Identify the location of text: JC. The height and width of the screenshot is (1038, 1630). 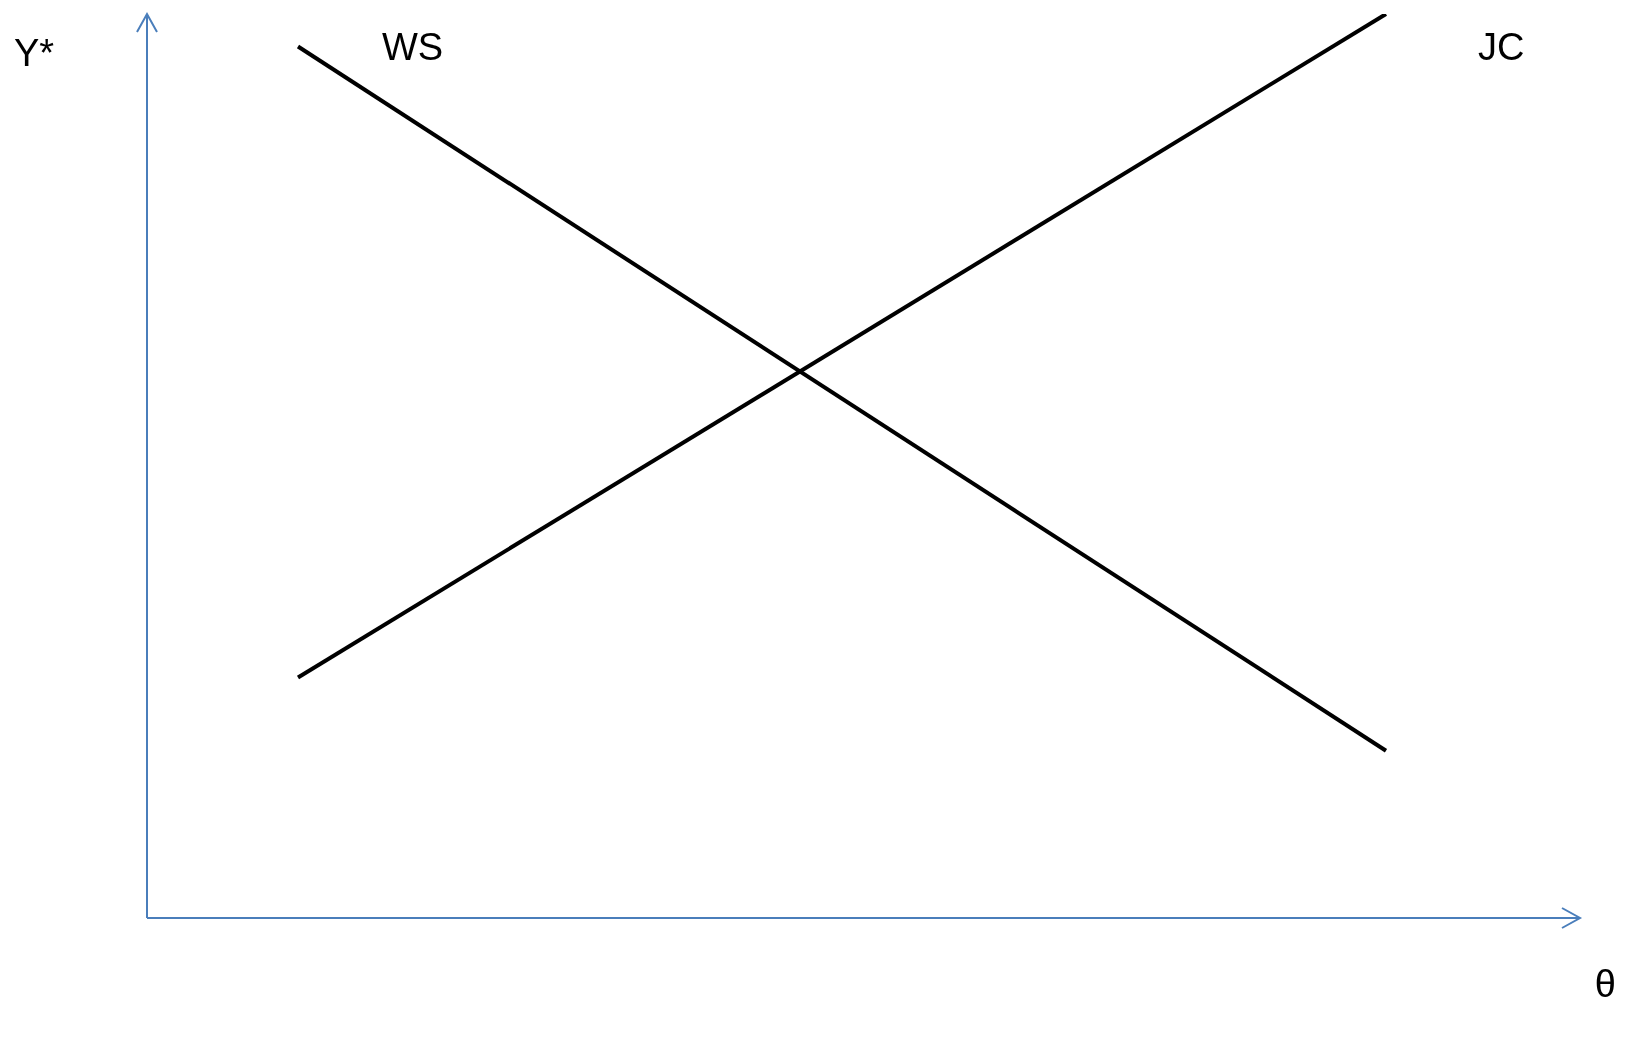
(1501, 47).